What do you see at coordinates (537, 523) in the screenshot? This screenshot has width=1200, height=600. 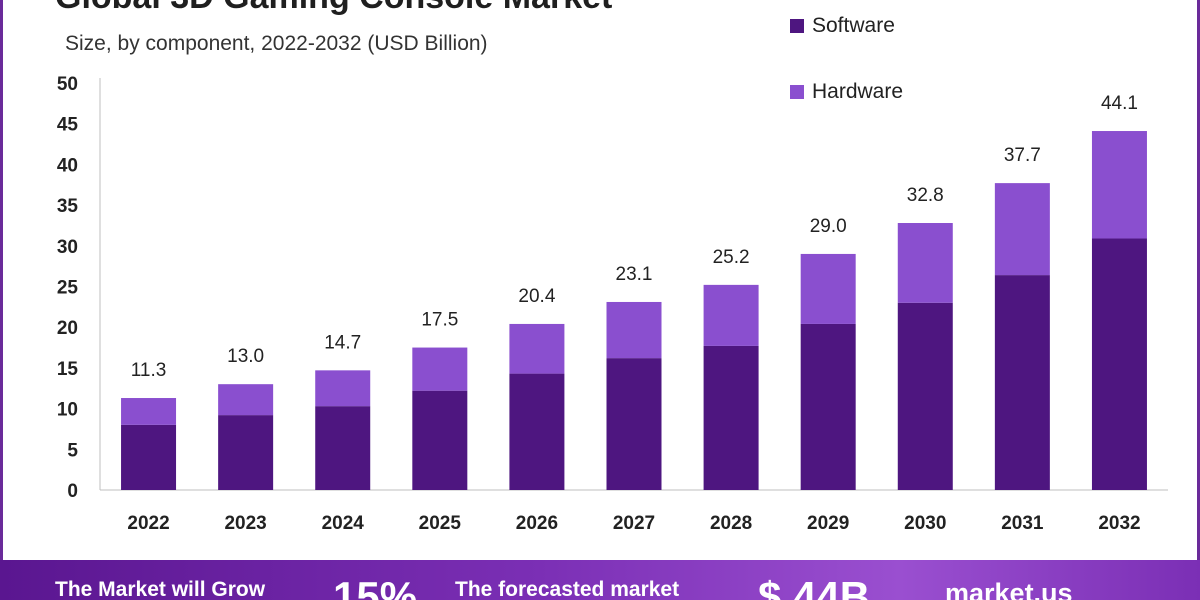 I see `x-tick-label: 2026` at bounding box center [537, 523].